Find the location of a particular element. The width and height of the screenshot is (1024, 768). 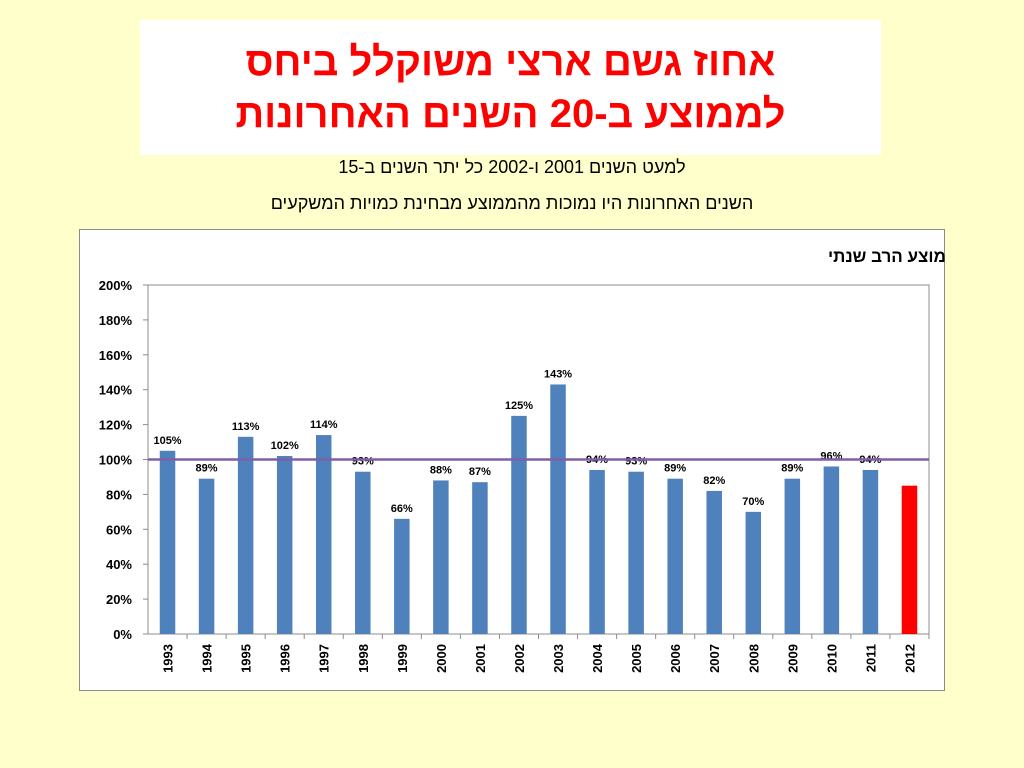

x-tick-label-2003: 2003 is located at coordinates (558, 658).